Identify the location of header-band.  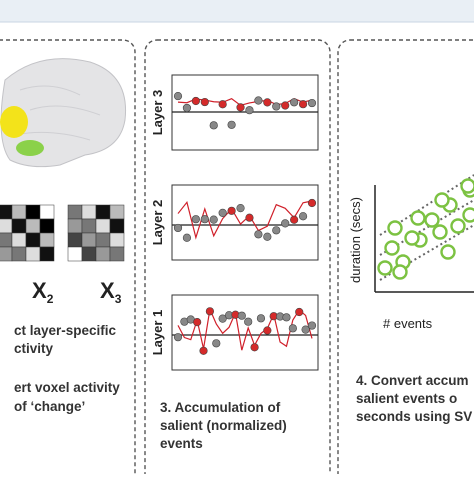
(237, 11).